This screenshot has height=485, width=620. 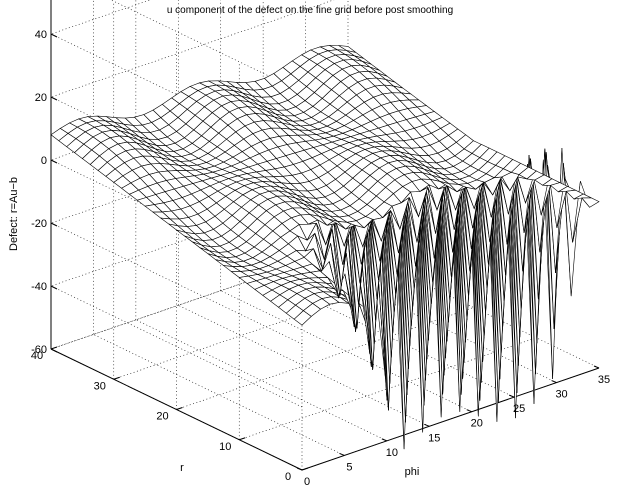 I want to click on phi-tick-label: 0, so click(x=307, y=480).